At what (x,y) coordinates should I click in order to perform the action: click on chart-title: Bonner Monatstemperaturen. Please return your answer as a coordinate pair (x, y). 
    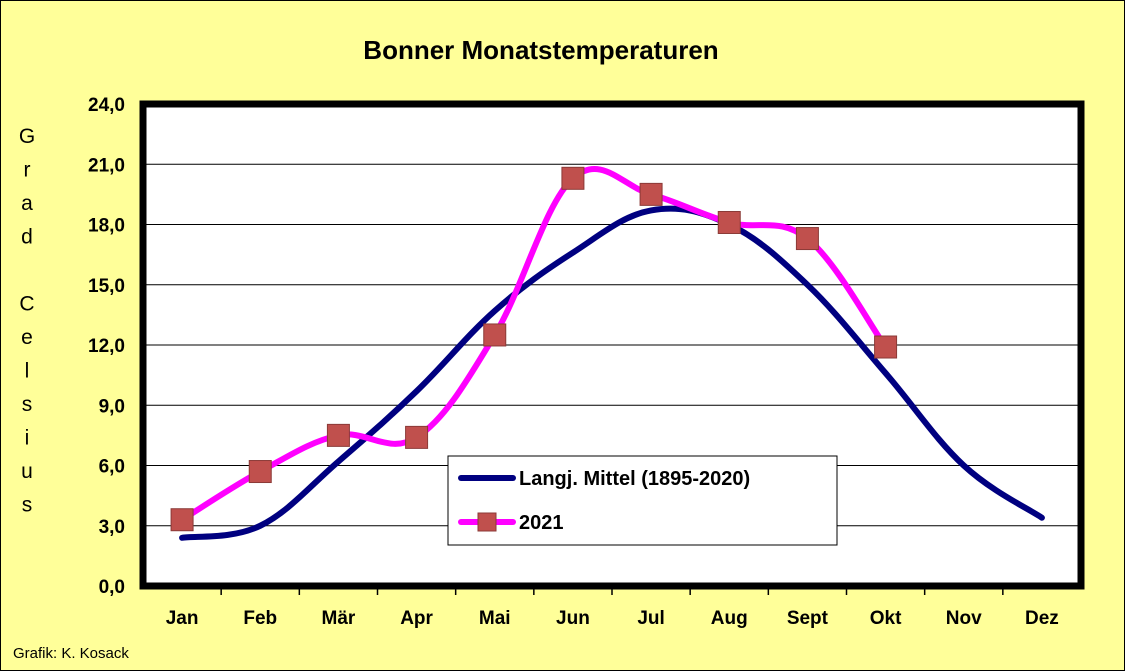
    Looking at the image, I should click on (540, 50).